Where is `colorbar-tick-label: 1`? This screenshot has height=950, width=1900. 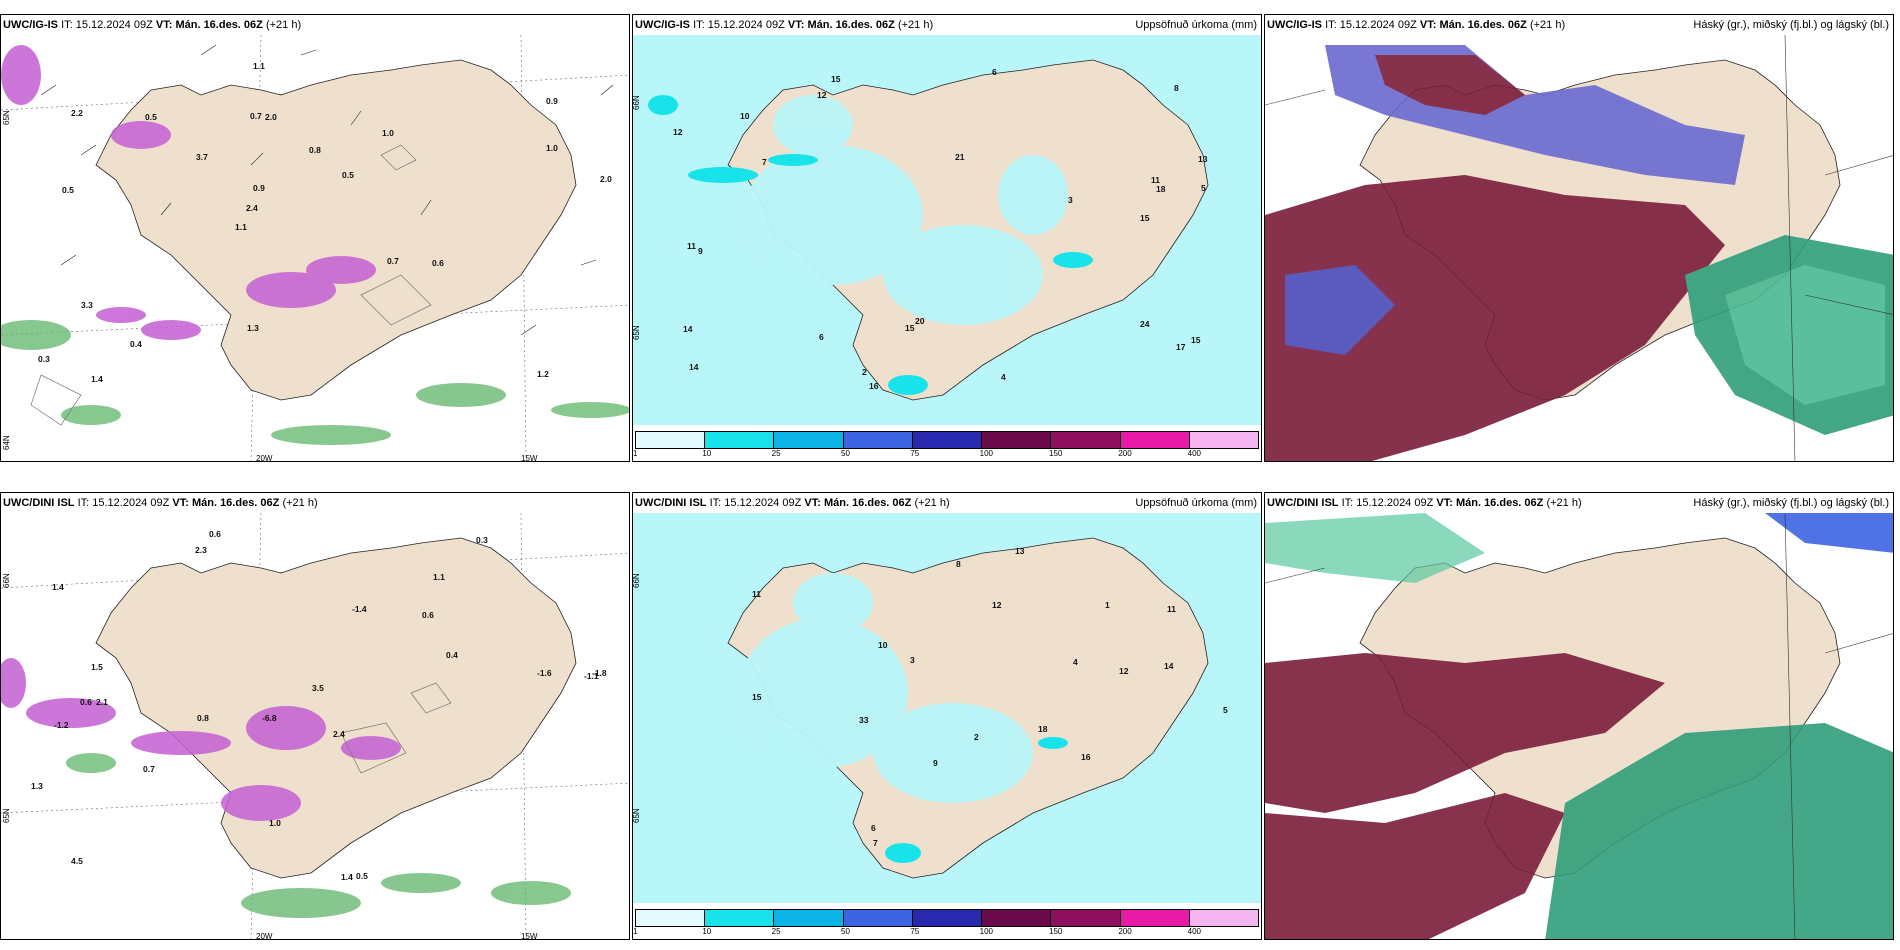 colorbar-tick-label: 1 is located at coordinates (635, 453).